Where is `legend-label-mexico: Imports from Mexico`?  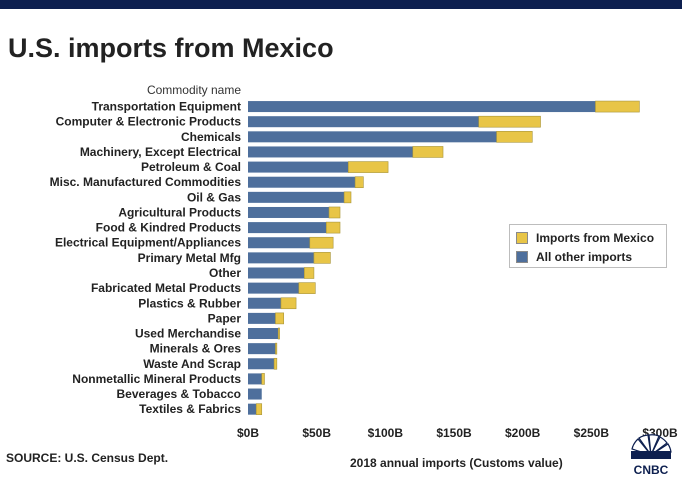
legend-label-mexico: Imports from Mexico is located at coordinates (595, 238).